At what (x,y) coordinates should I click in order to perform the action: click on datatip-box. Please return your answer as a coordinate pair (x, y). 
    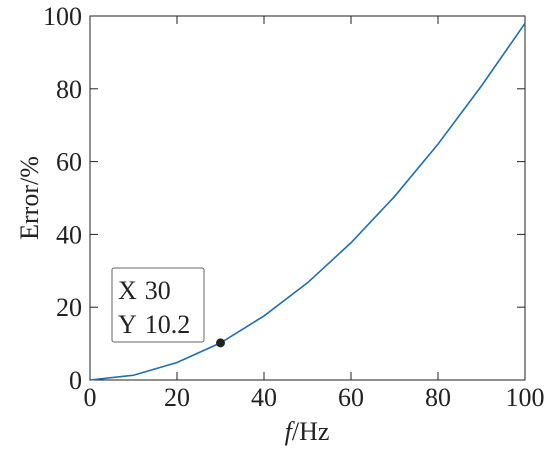
    Looking at the image, I should click on (158, 305).